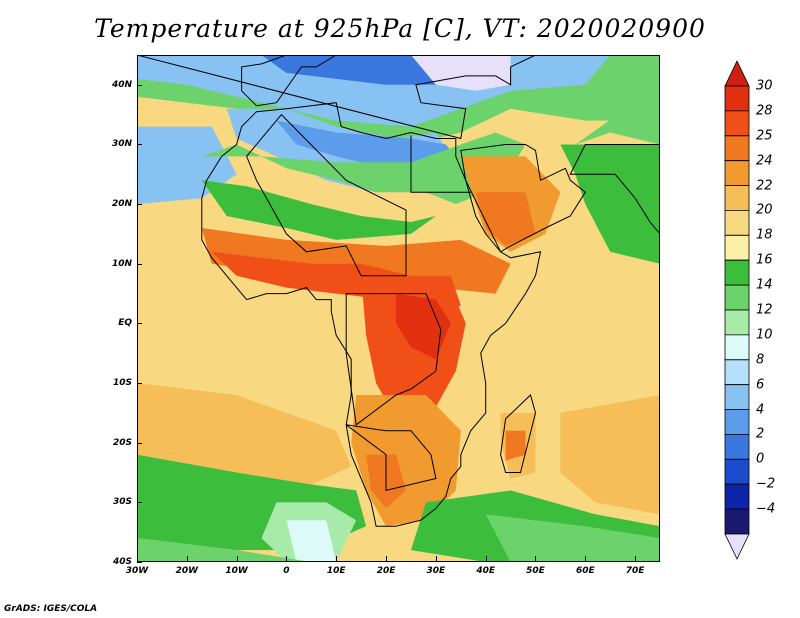  I want to click on temp-south-atlantic-cyan, so click(311, 541).